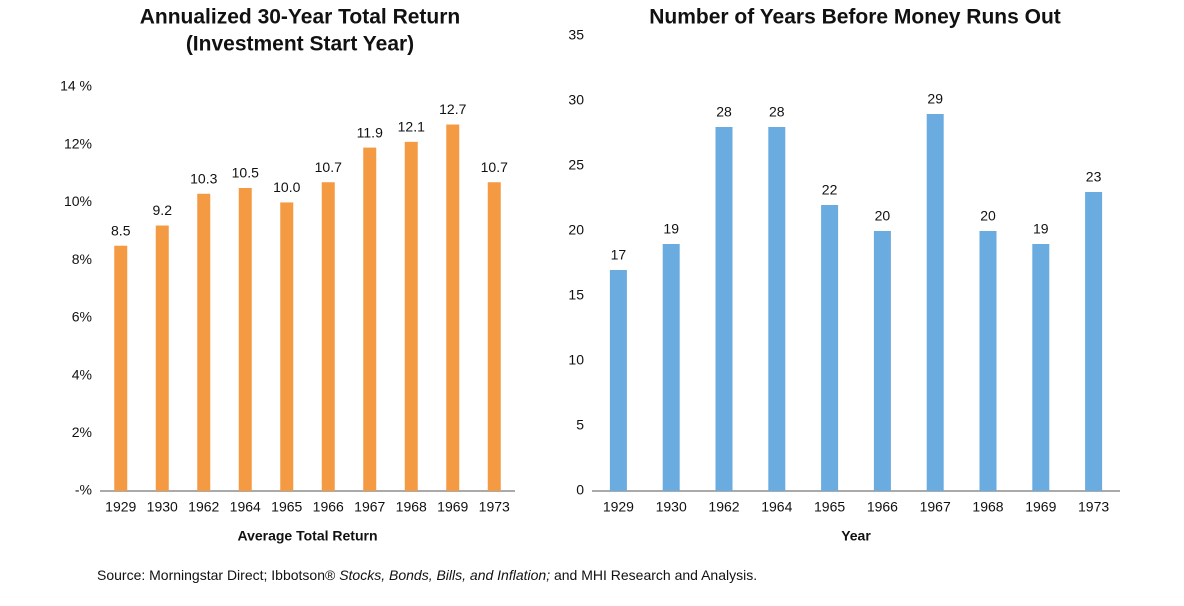  What do you see at coordinates (370, 132) in the screenshot?
I see `data-label: 11.9` at bounding box center [370, 132].